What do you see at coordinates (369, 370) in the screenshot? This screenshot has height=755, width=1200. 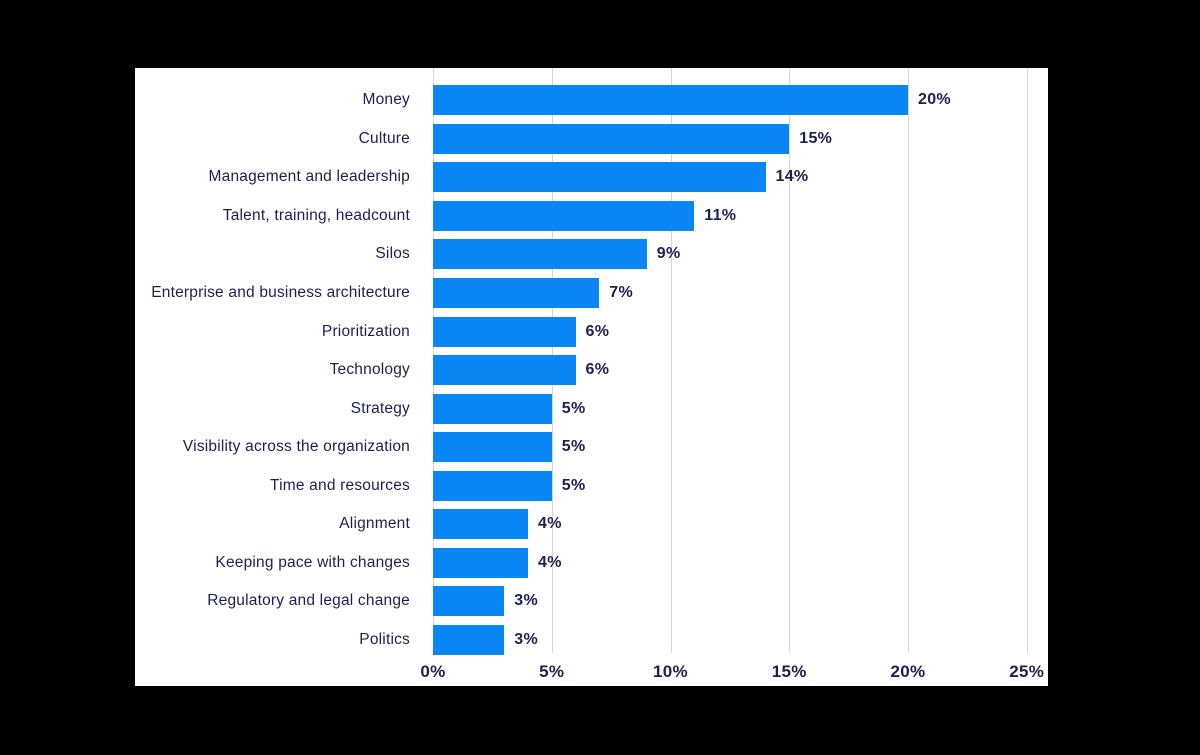 I see `bar-category-label: Technology` at bounding box center [369, 370].